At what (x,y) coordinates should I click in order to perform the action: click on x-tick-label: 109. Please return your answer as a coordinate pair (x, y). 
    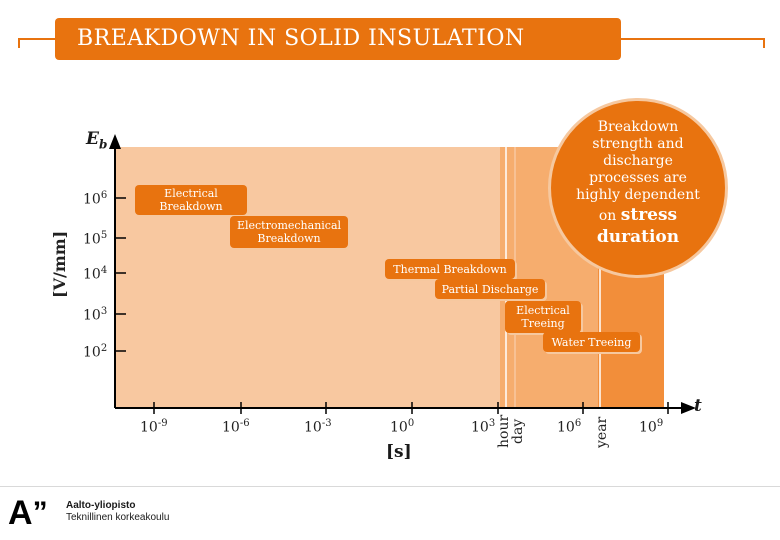
    Looking at the image, I should click on (651, 427).